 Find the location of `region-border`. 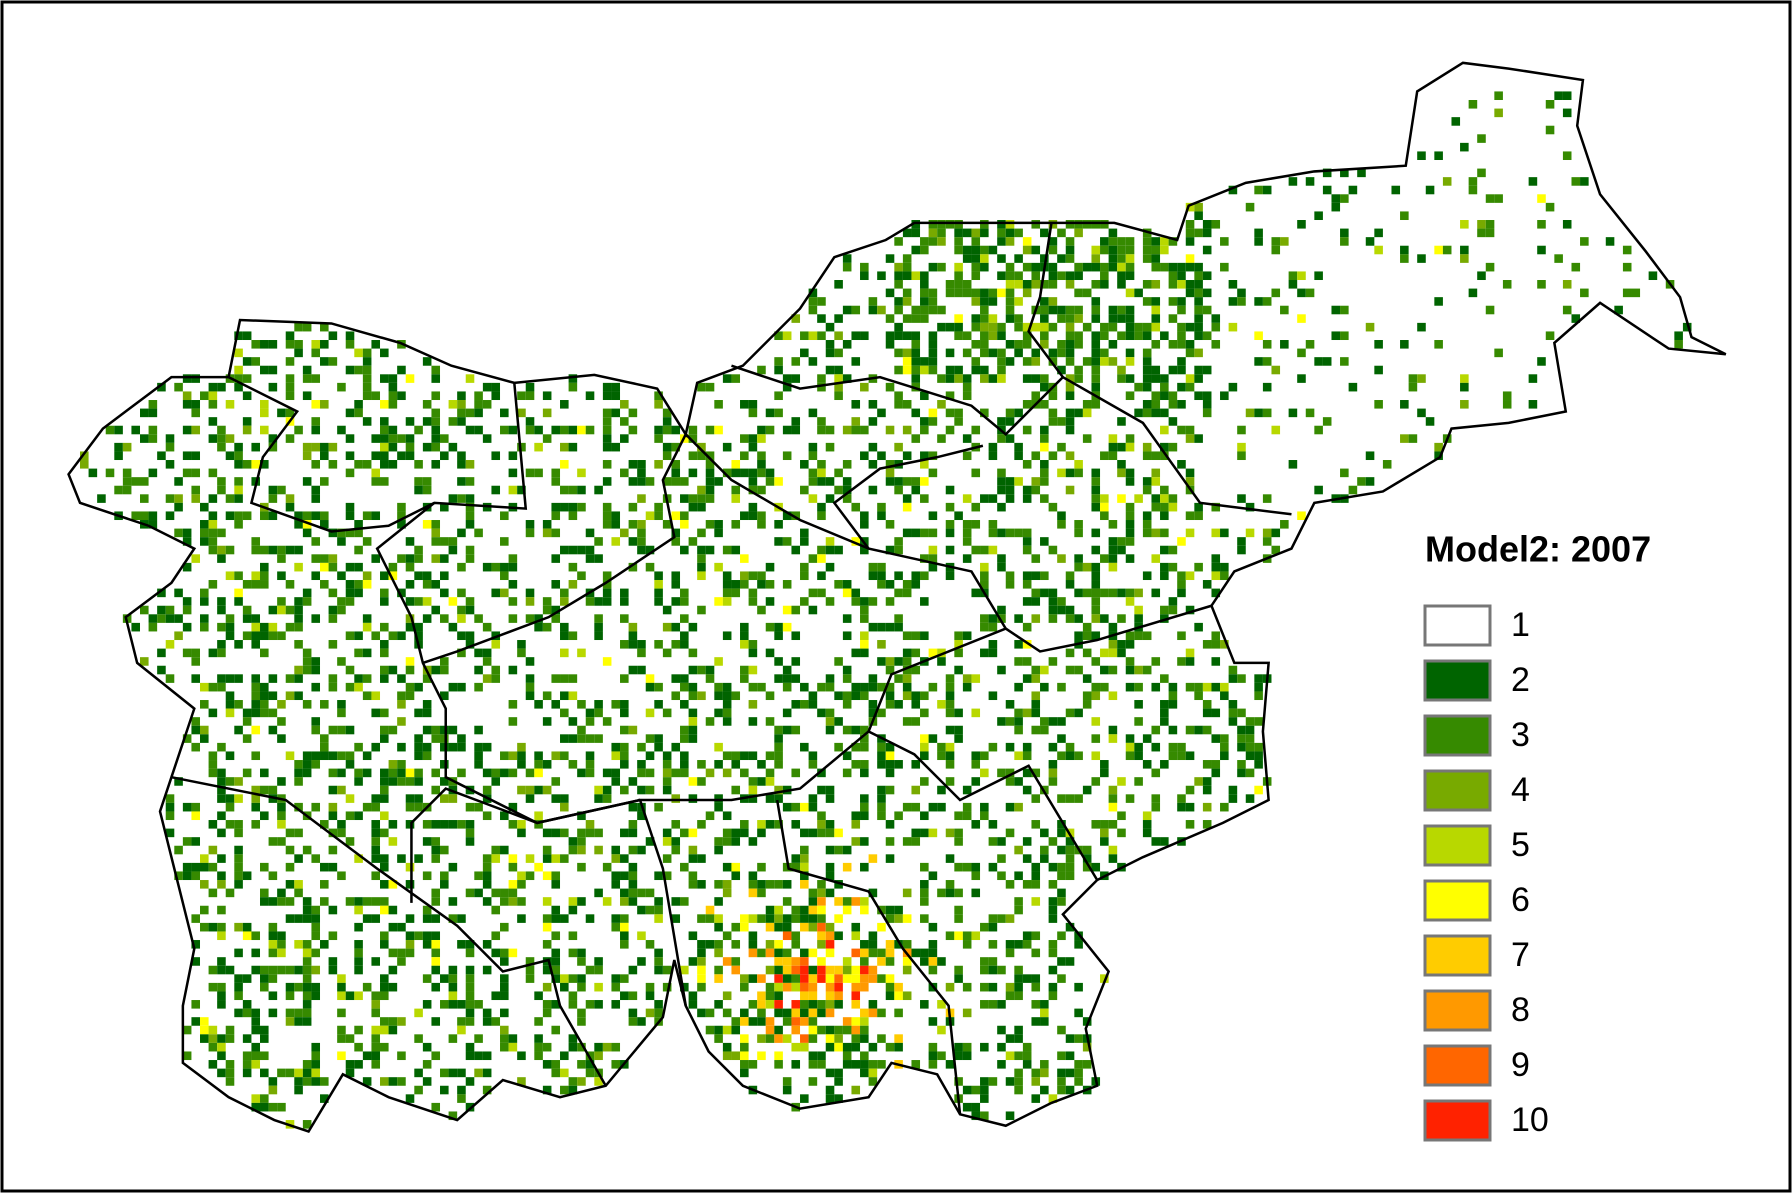

region-border is located at coordinates (754, 868).